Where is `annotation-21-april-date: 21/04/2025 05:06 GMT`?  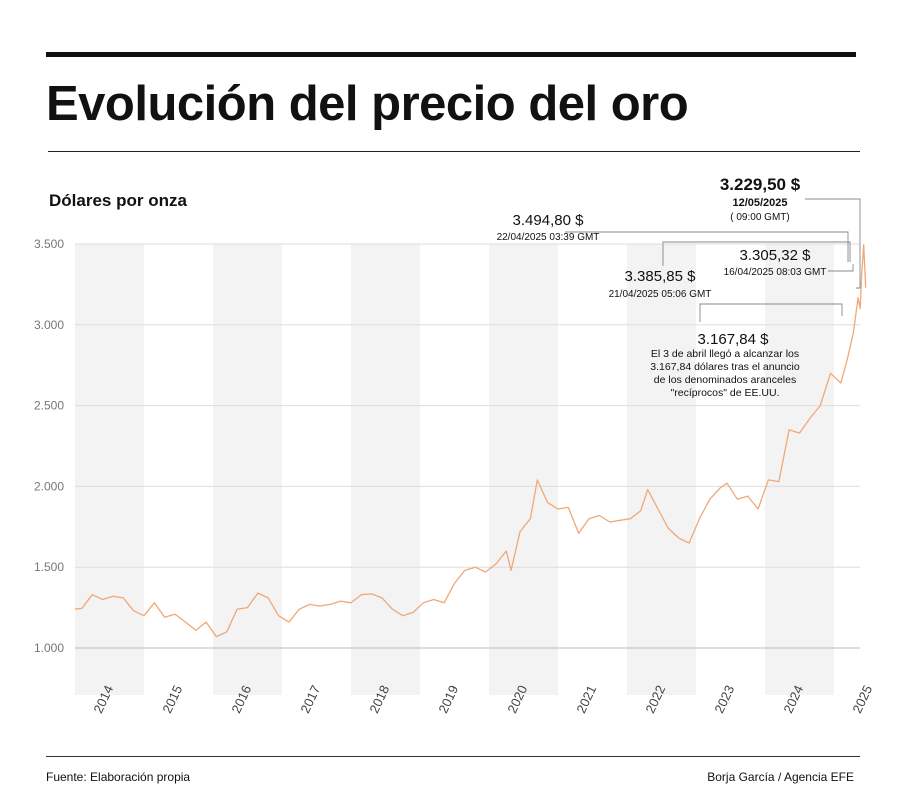
annotation-21-april-date: 21/04/2025 05:06 GMT is located at coordinates (660, 294).